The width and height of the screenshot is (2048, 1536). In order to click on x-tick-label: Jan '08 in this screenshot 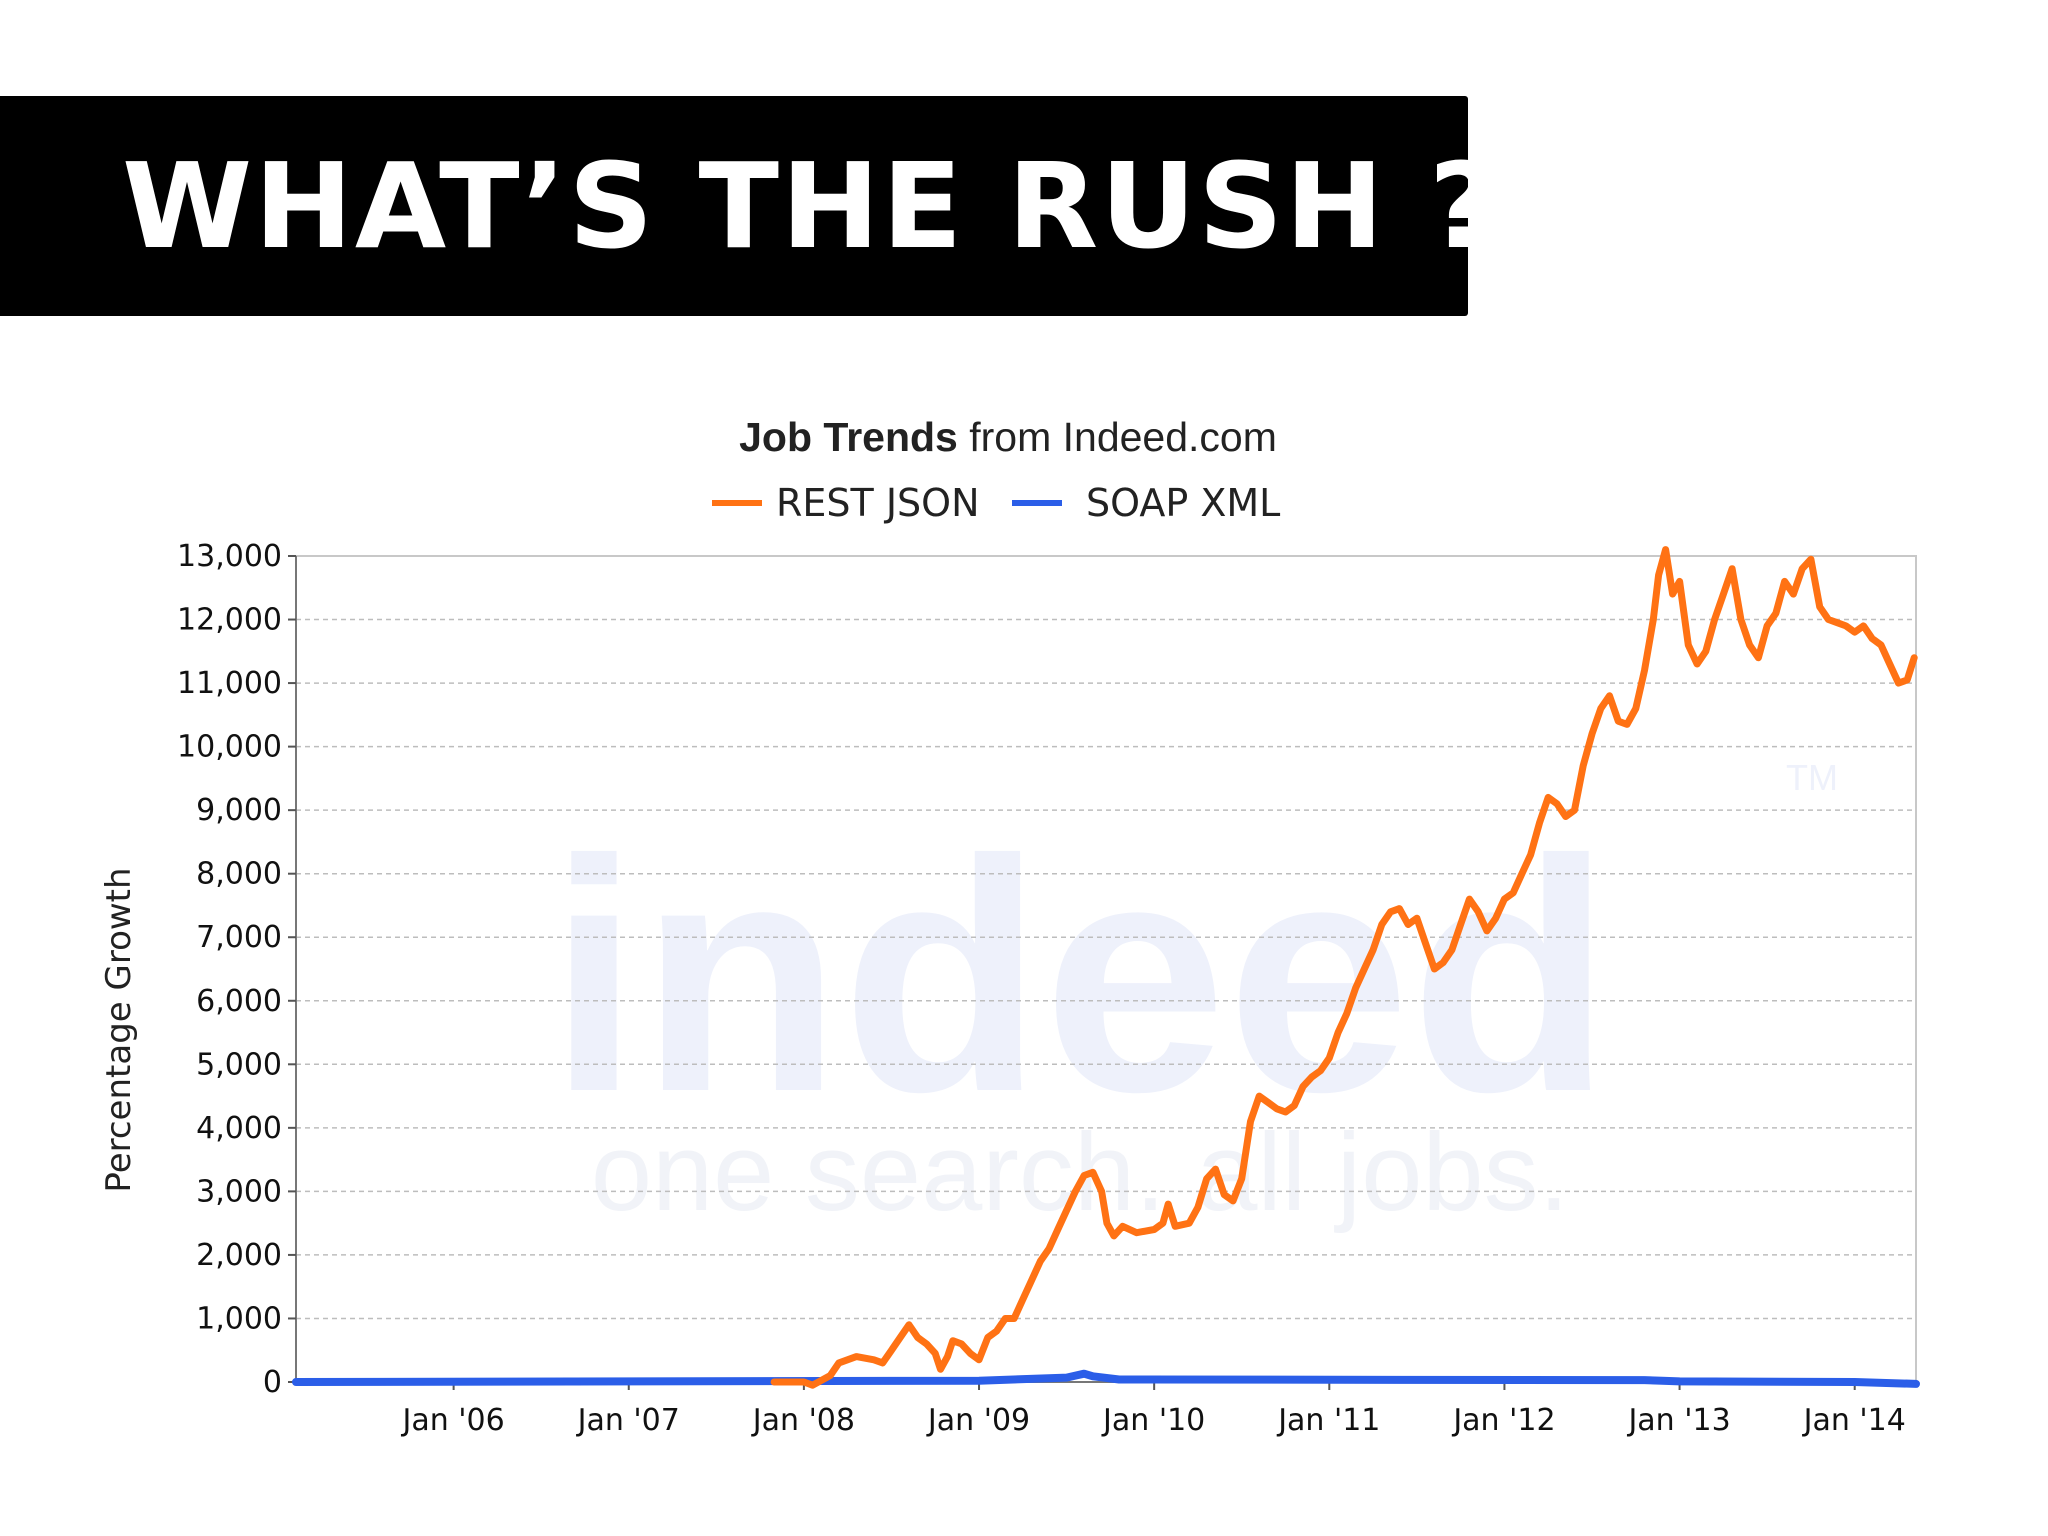, I will do `click(803, 1420)`.